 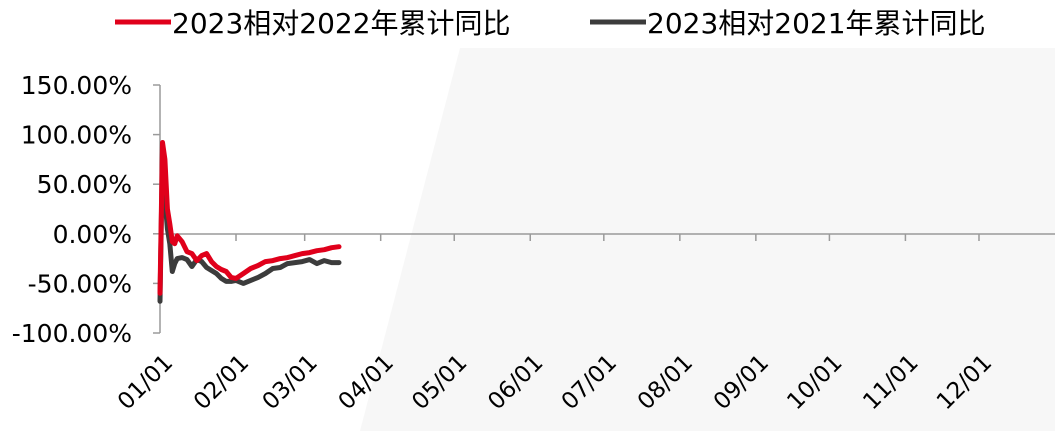 What do you see at coordinates (76, 135) in the screenshot?
I see `y-tick-label: 100.00%` at bounding box center [76, 135].